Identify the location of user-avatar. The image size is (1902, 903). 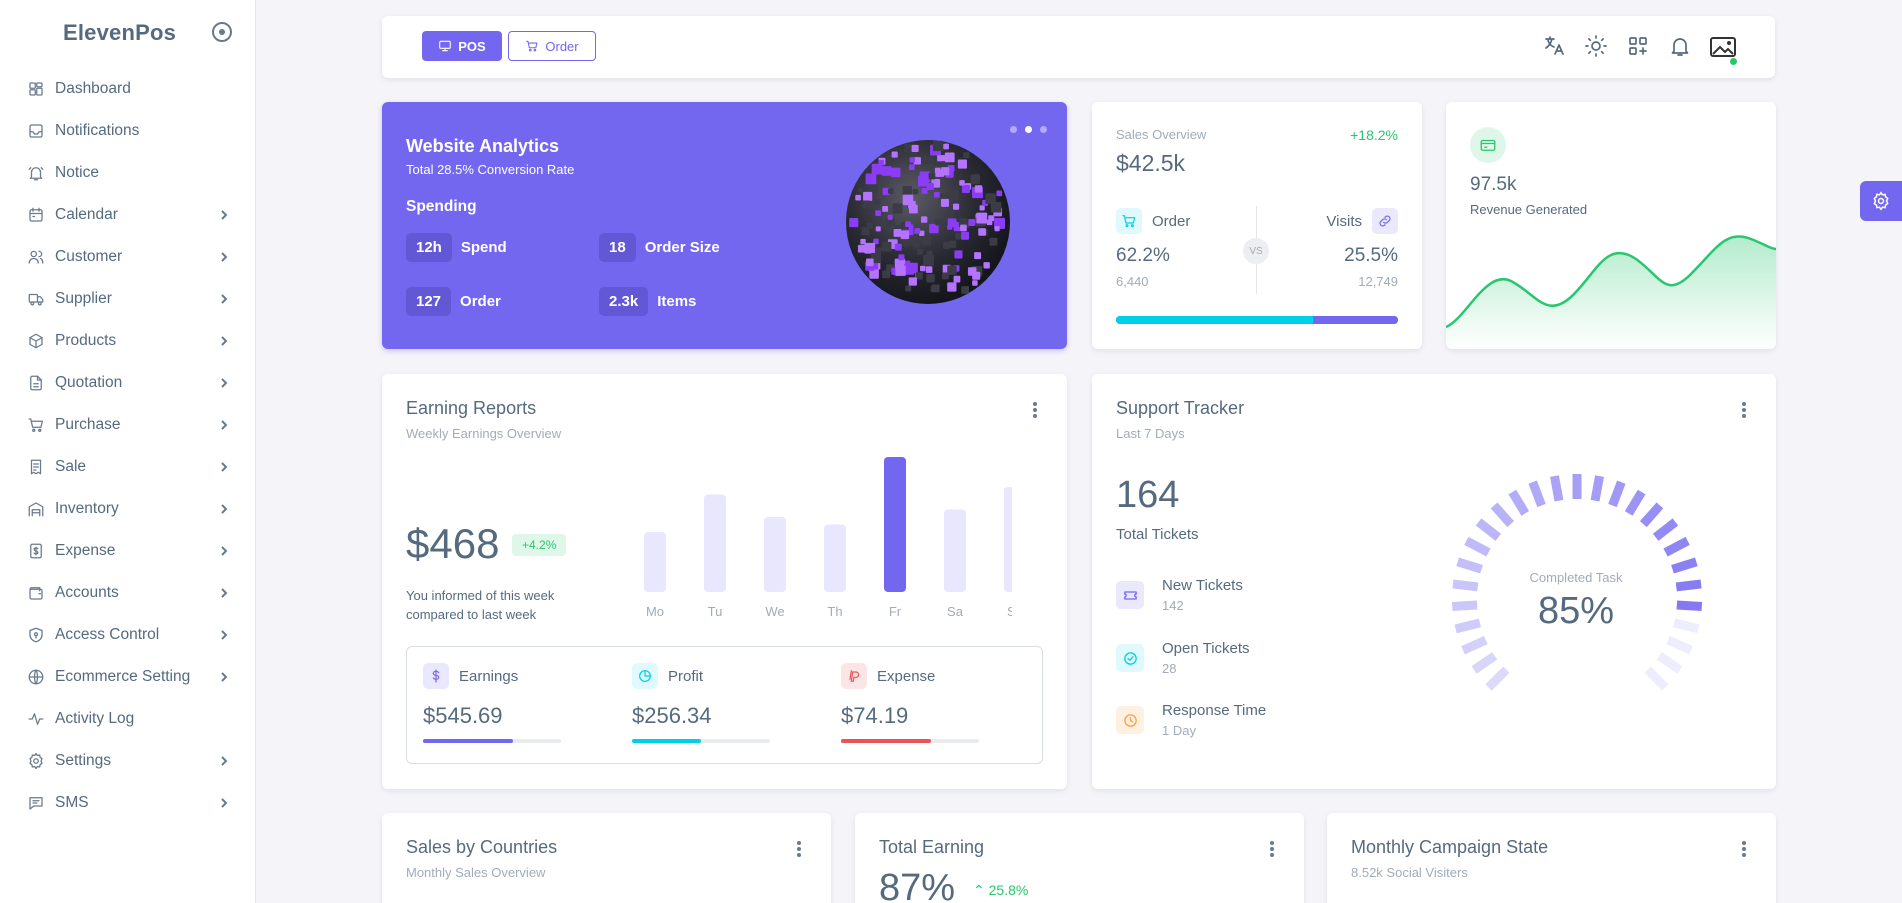
(1723, 47).